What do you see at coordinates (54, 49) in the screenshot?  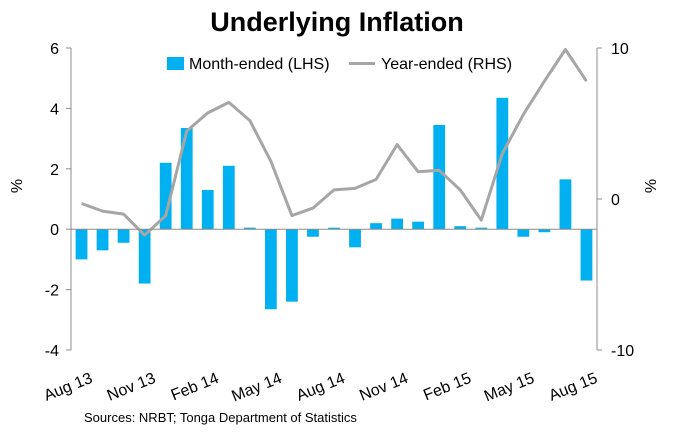 I see `left-tick-label: 6` at bounding box center [54, 49].